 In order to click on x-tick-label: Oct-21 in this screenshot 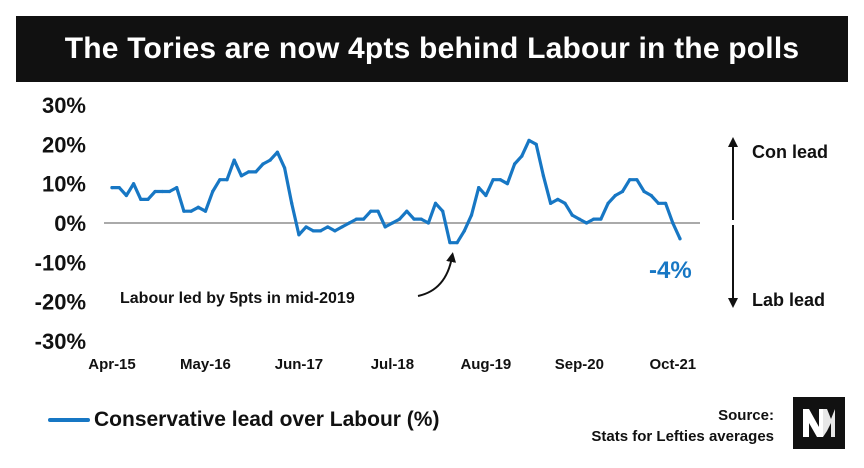, I will do `click(672, 364)`.